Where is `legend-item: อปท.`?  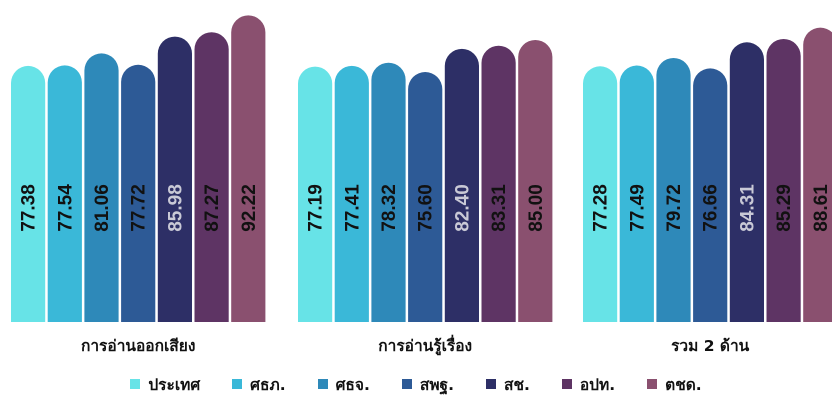 legend-item: อปท. is located at coordinates (588, 384).